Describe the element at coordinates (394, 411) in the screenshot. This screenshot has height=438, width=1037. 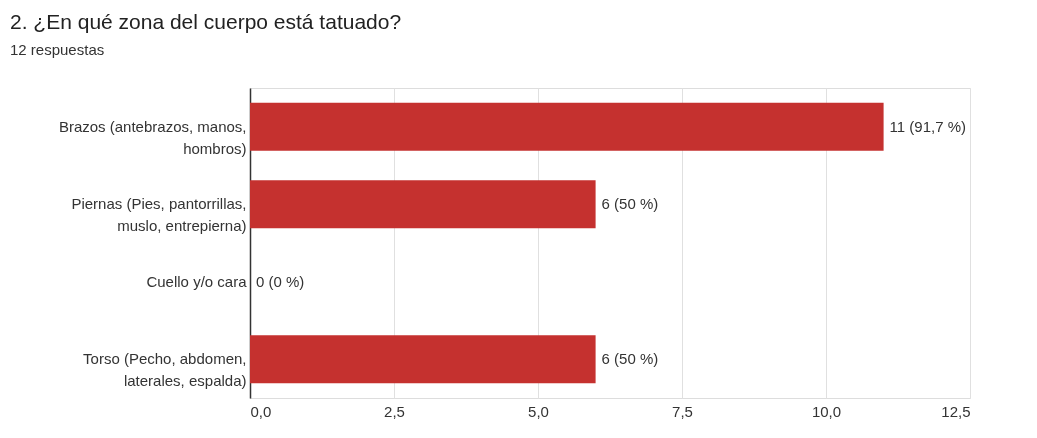
I see `x-tick-label: 2,5` at that location.